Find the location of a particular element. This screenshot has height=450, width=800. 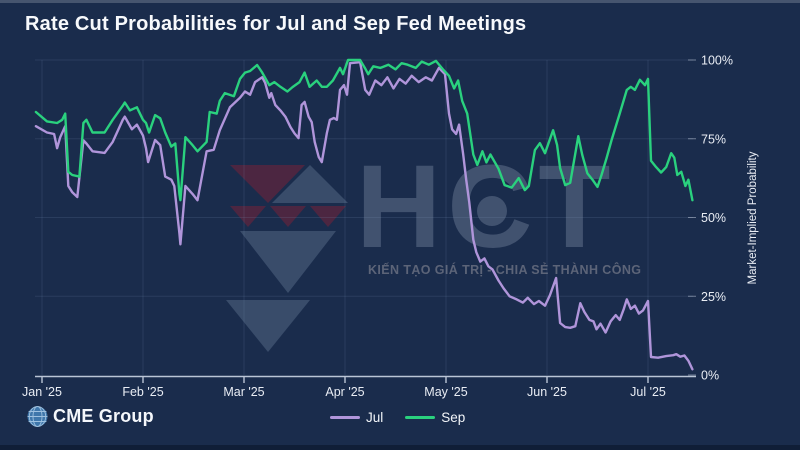

window-top-edge is located at coordinates (400, 1).